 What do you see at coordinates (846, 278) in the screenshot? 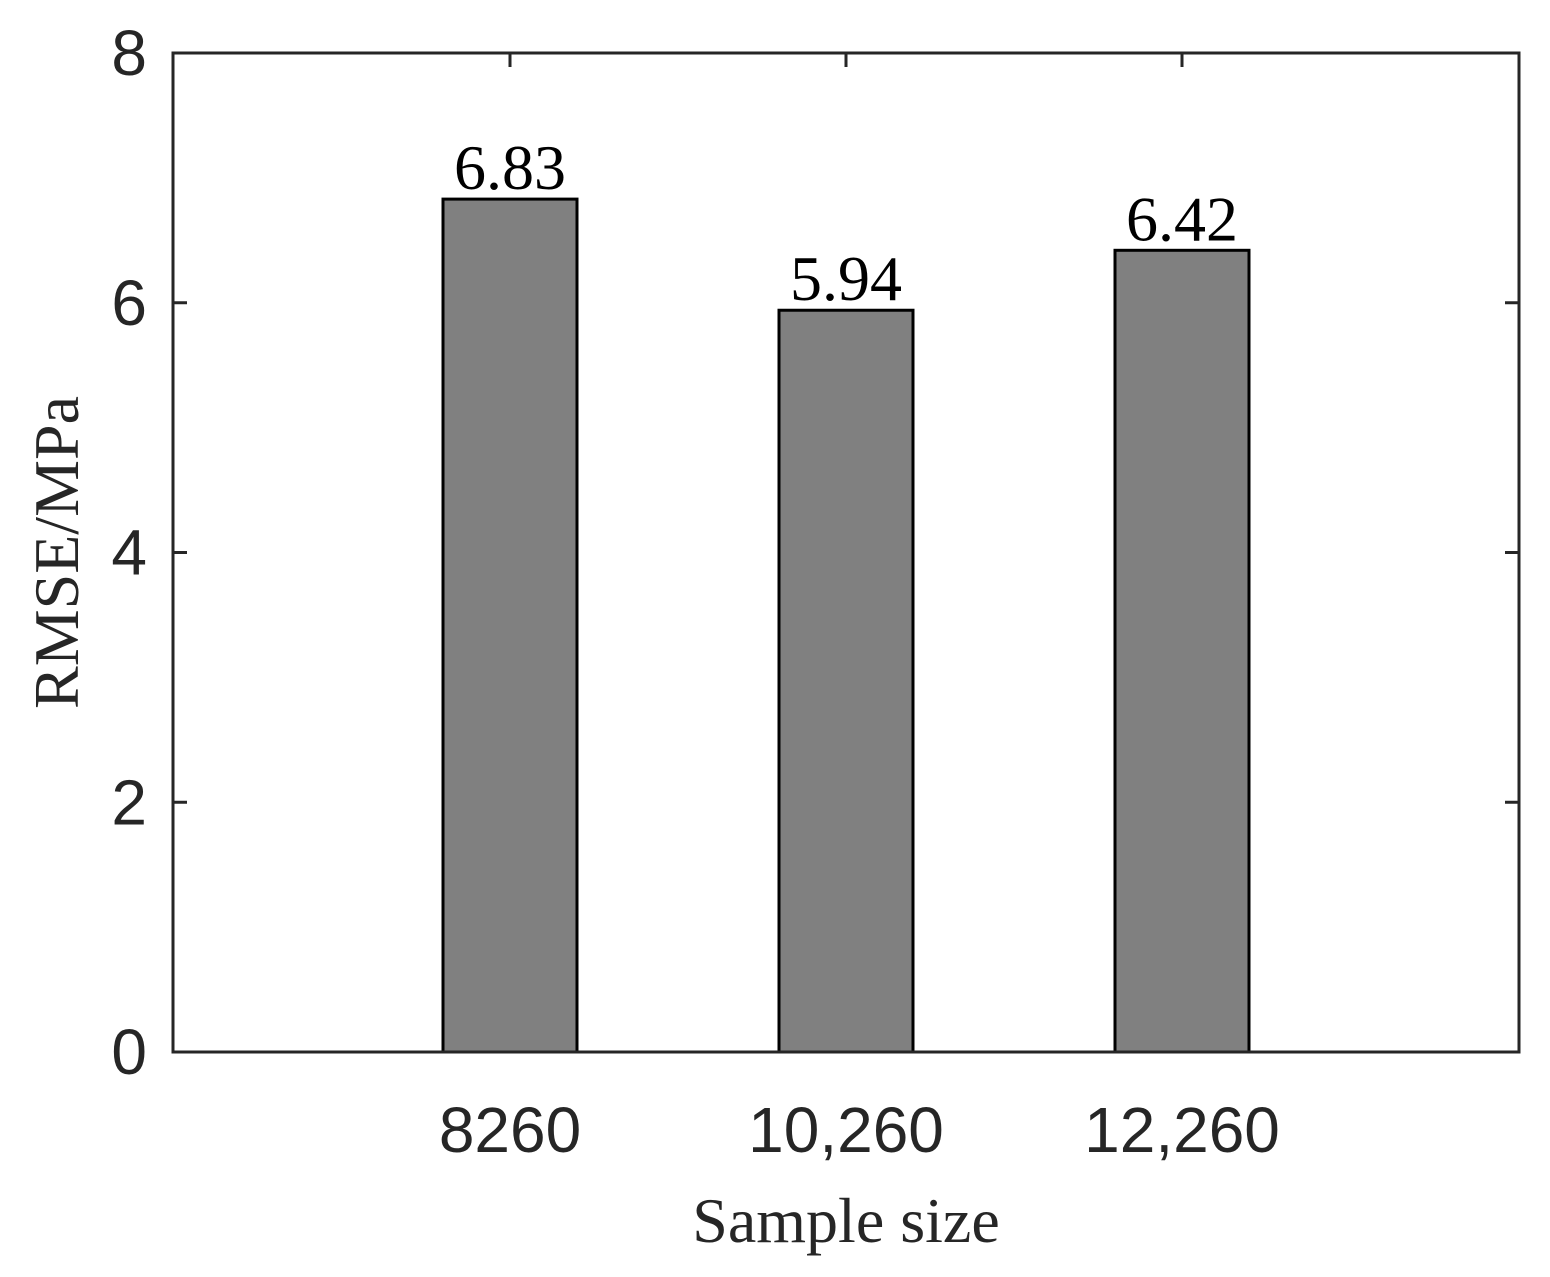
I see `bar-value-label-2: 5.94` at bounding box center [846, 278].